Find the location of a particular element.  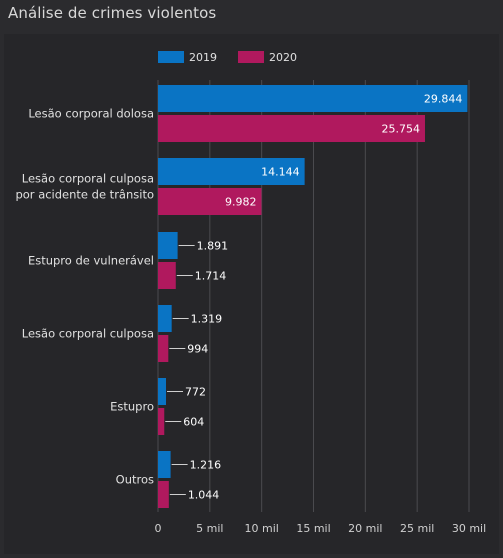

category-label: Lesão corporal dolosa is located at coordinates (91, 114).